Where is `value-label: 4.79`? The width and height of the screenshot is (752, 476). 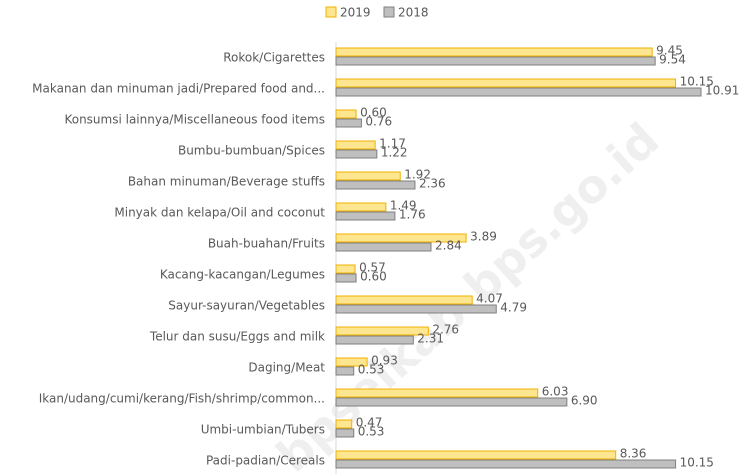
value-label: 4.79 is located at coordinates (513, 308).